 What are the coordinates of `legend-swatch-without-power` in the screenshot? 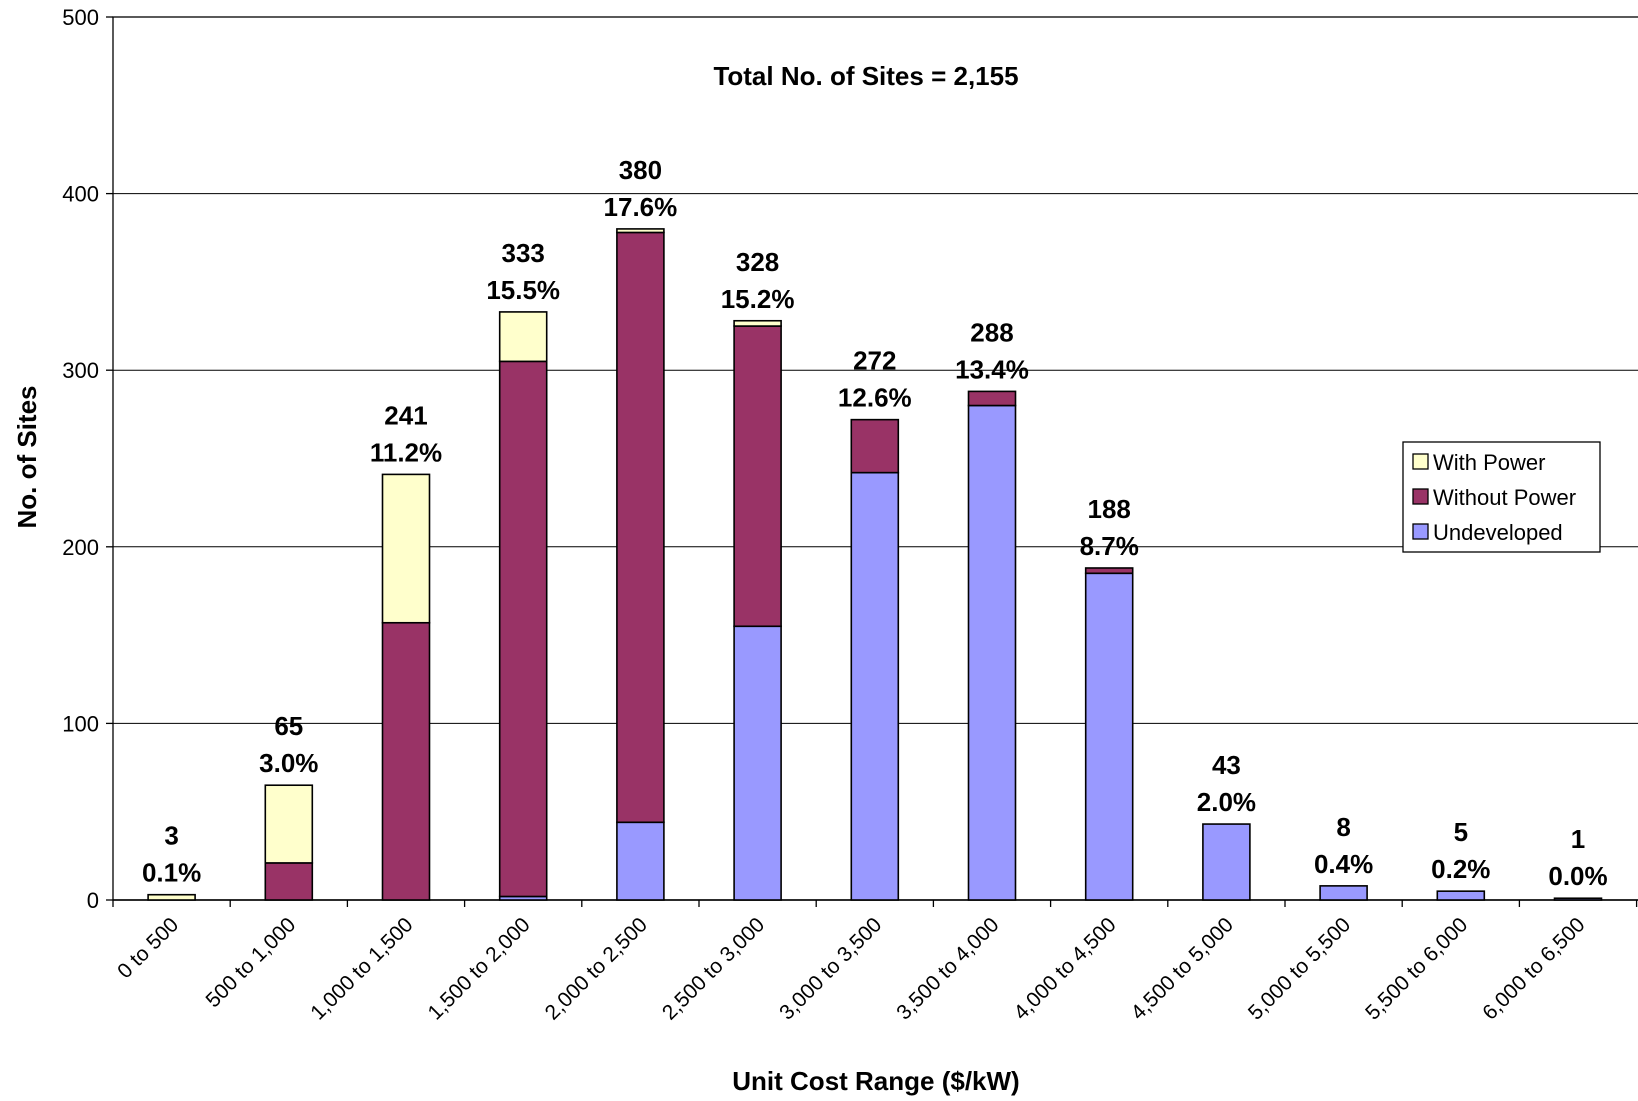 It's located at (1420, 496).